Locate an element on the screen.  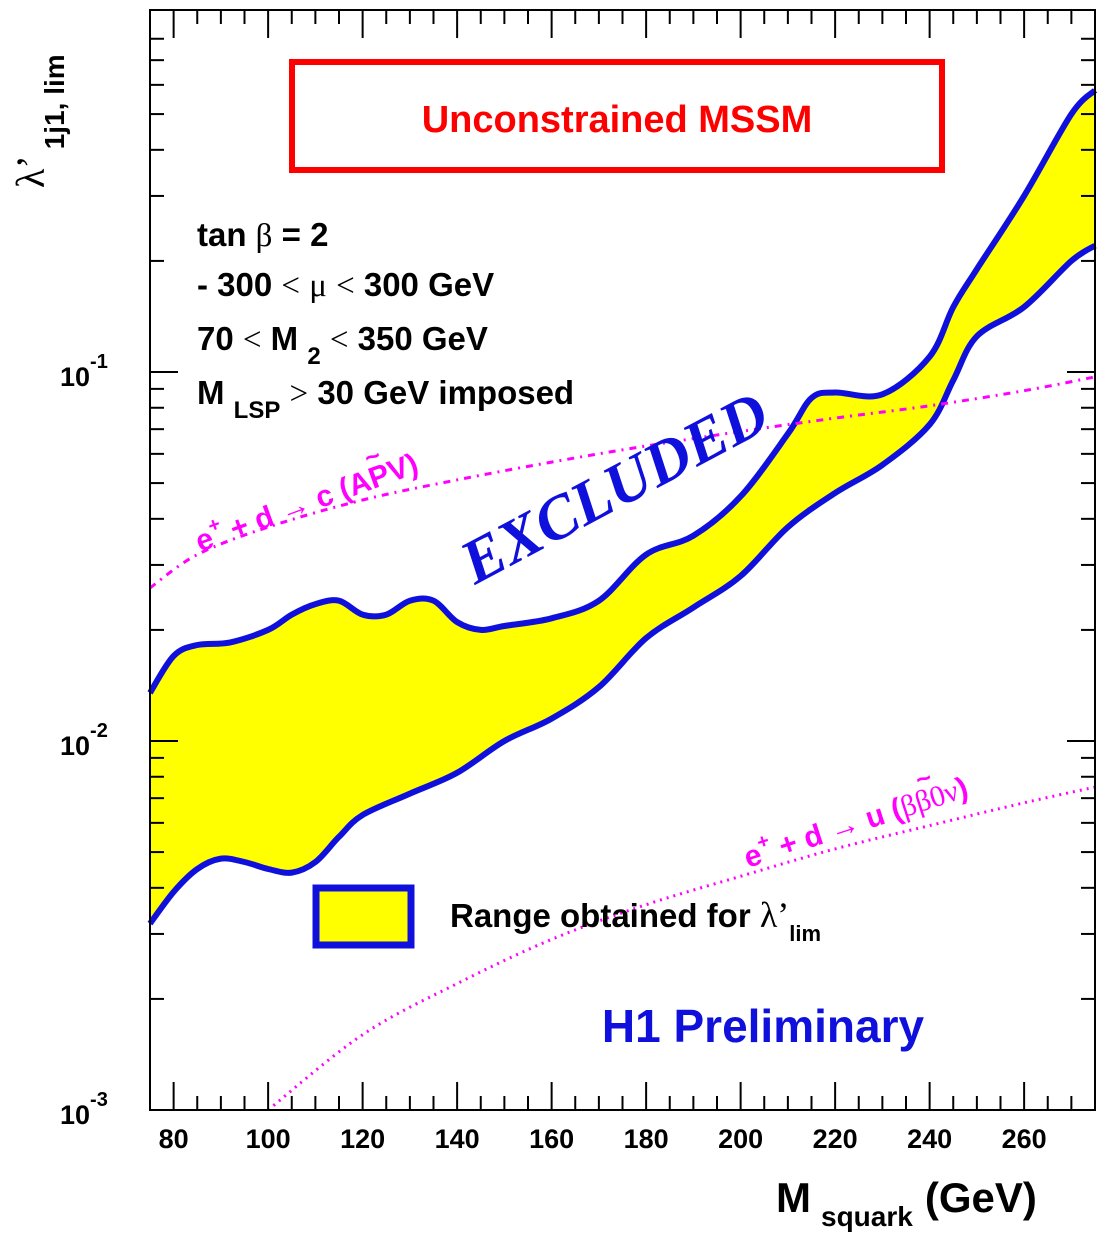
x-tick-label: 260 is located at coordinates (1024, 1139).